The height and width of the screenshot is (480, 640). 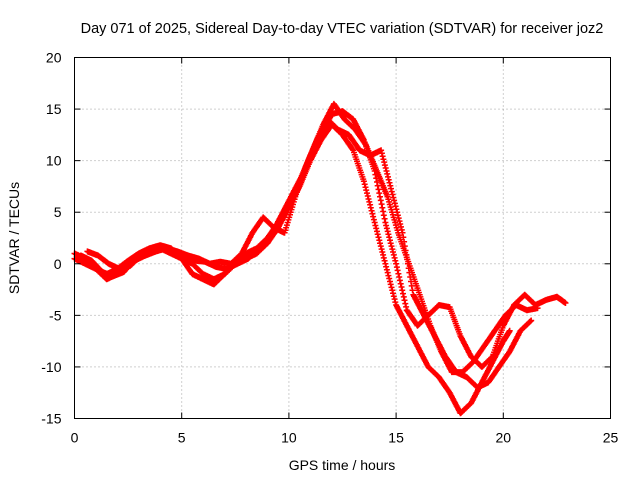 I want to click on x-tick-labels: 0 5 10 15 20 25, so click(x=345, y=438).